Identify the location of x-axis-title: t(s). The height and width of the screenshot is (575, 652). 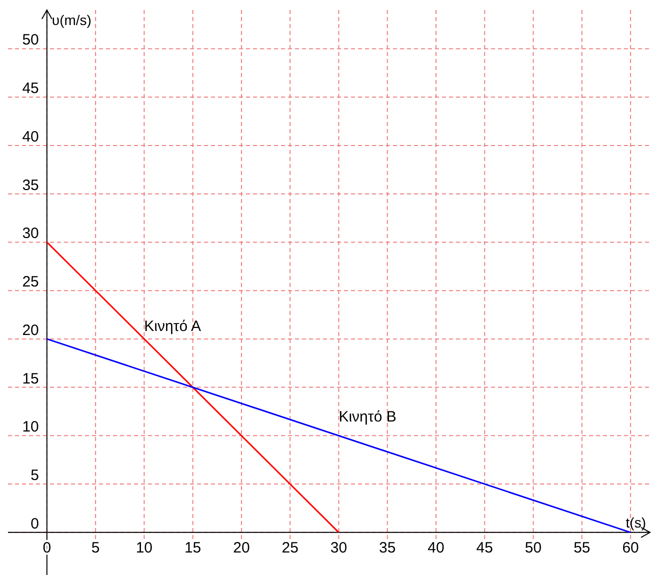
(636, 522).